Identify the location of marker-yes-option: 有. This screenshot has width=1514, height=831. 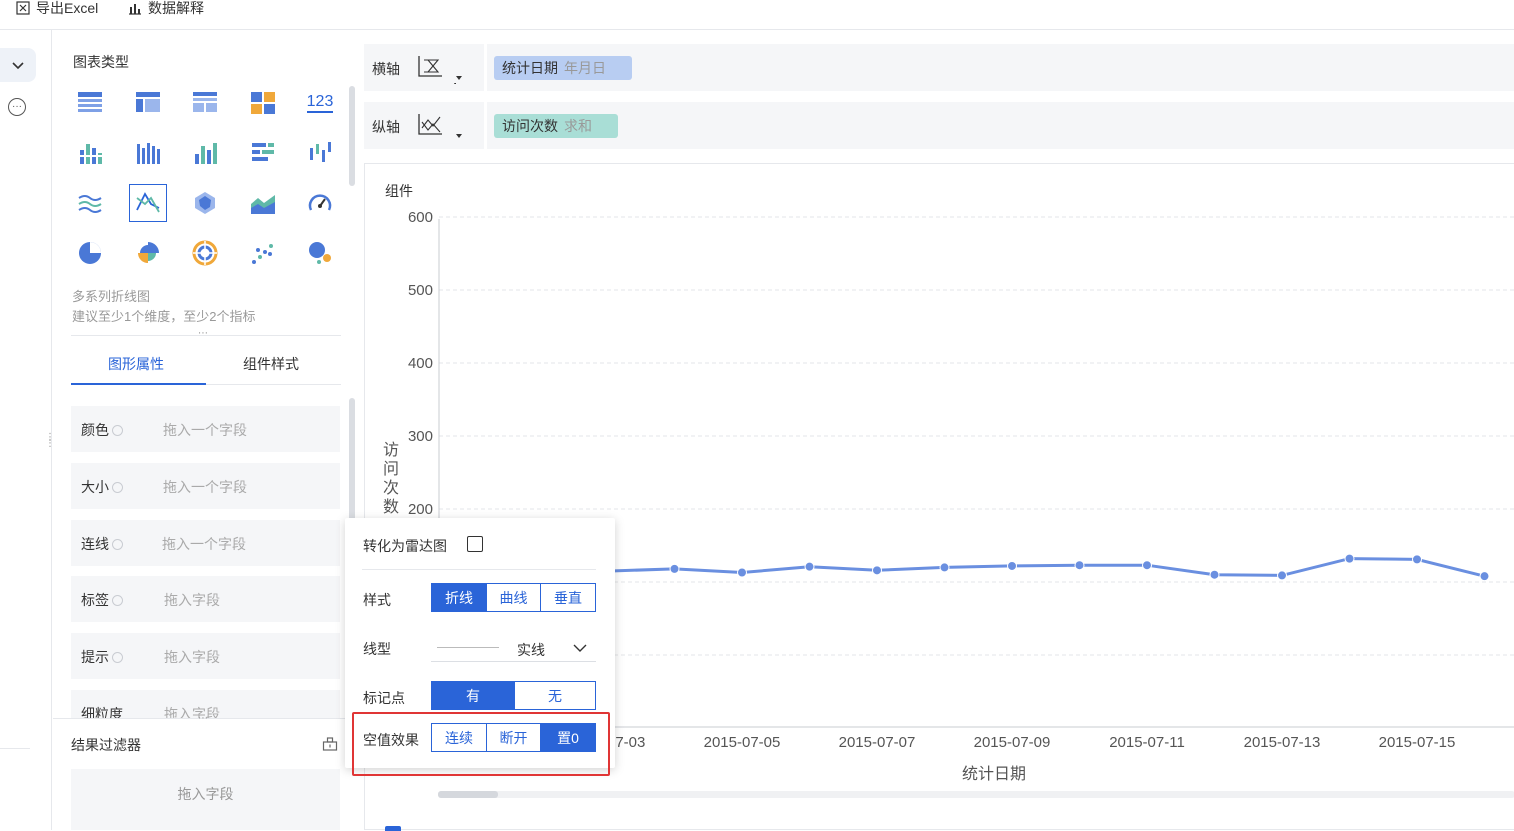
(473, 695).